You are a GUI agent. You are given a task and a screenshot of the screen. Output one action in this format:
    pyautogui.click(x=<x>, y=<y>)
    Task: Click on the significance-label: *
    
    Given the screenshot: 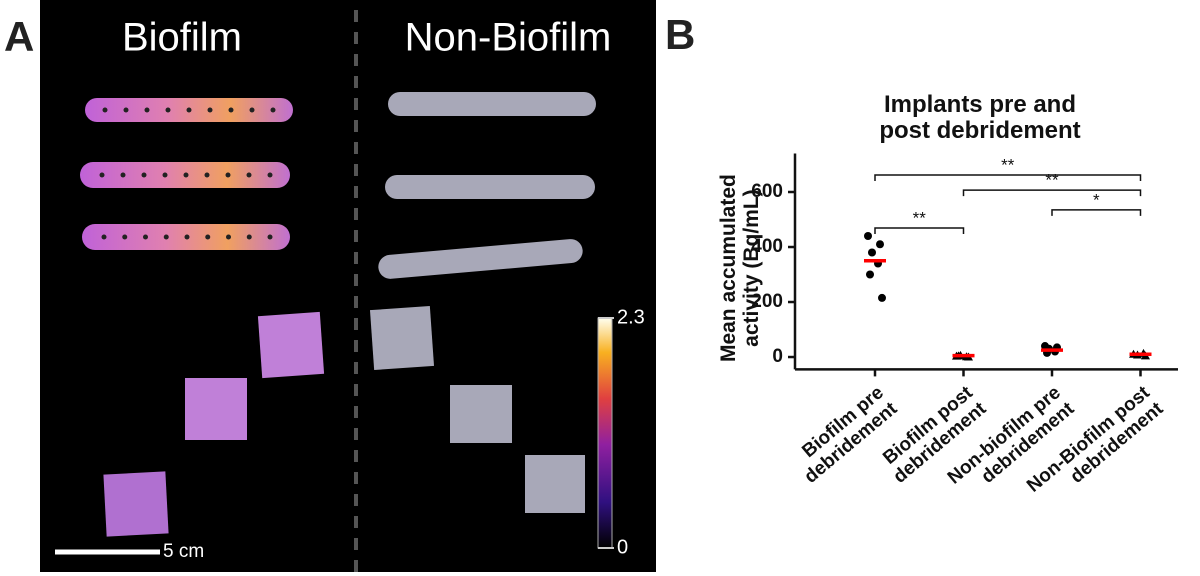 What is the action you would take?
    pyautogui.click(x=1096, y=199)
    